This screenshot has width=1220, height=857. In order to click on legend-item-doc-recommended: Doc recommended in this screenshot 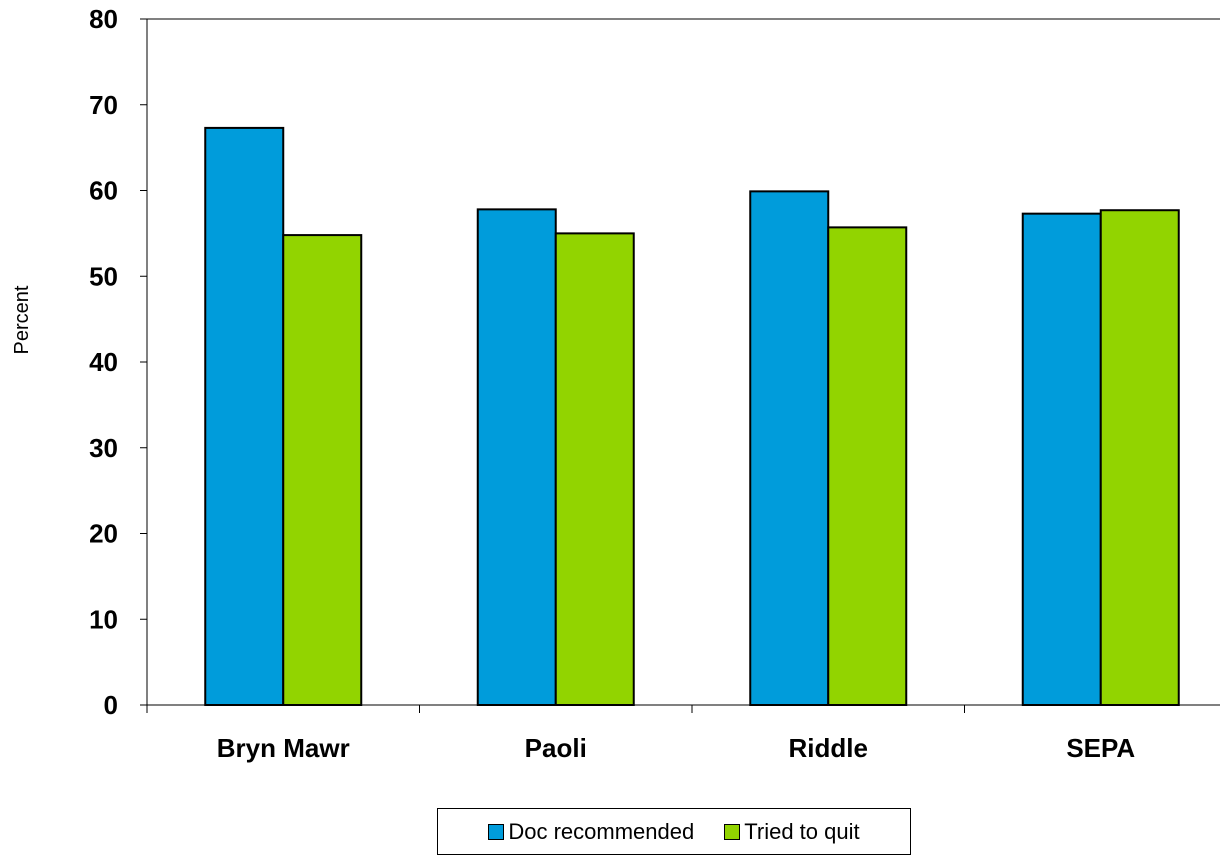, I will do `click(591, 832)`.